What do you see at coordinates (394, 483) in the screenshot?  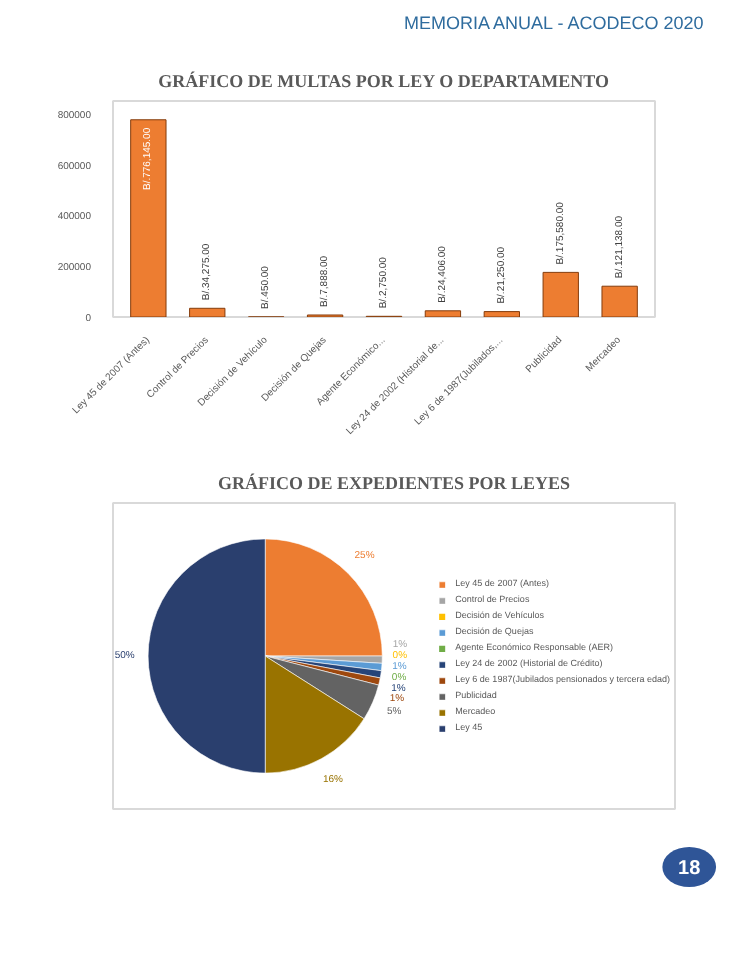 I see `chart-title: GRÁFICO DE EXPEDIENTES POR LEYES` at bounding box center [394, 483].